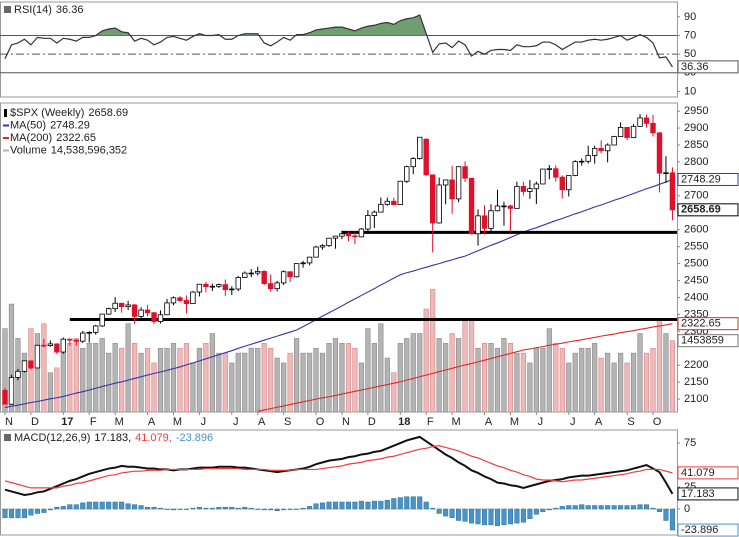 Image resolution: width=739 pixels, height=537 pixels. Describe the element at coordinates (696, 162) in the screenshot. I see `y-tick-label: 2800` at that location.